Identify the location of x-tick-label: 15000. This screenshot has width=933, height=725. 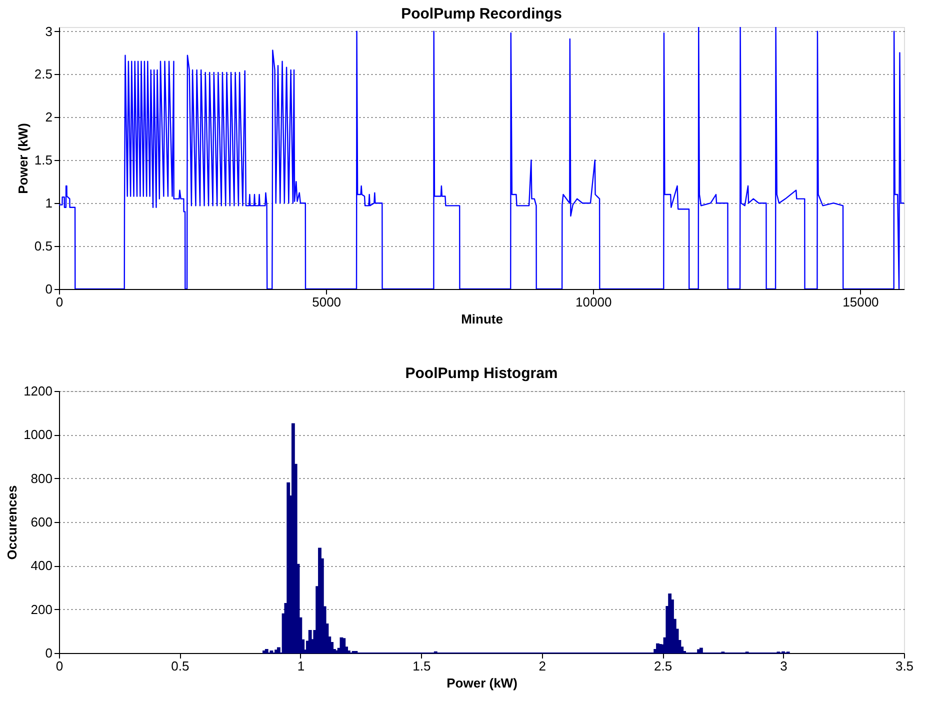
(860, 302).